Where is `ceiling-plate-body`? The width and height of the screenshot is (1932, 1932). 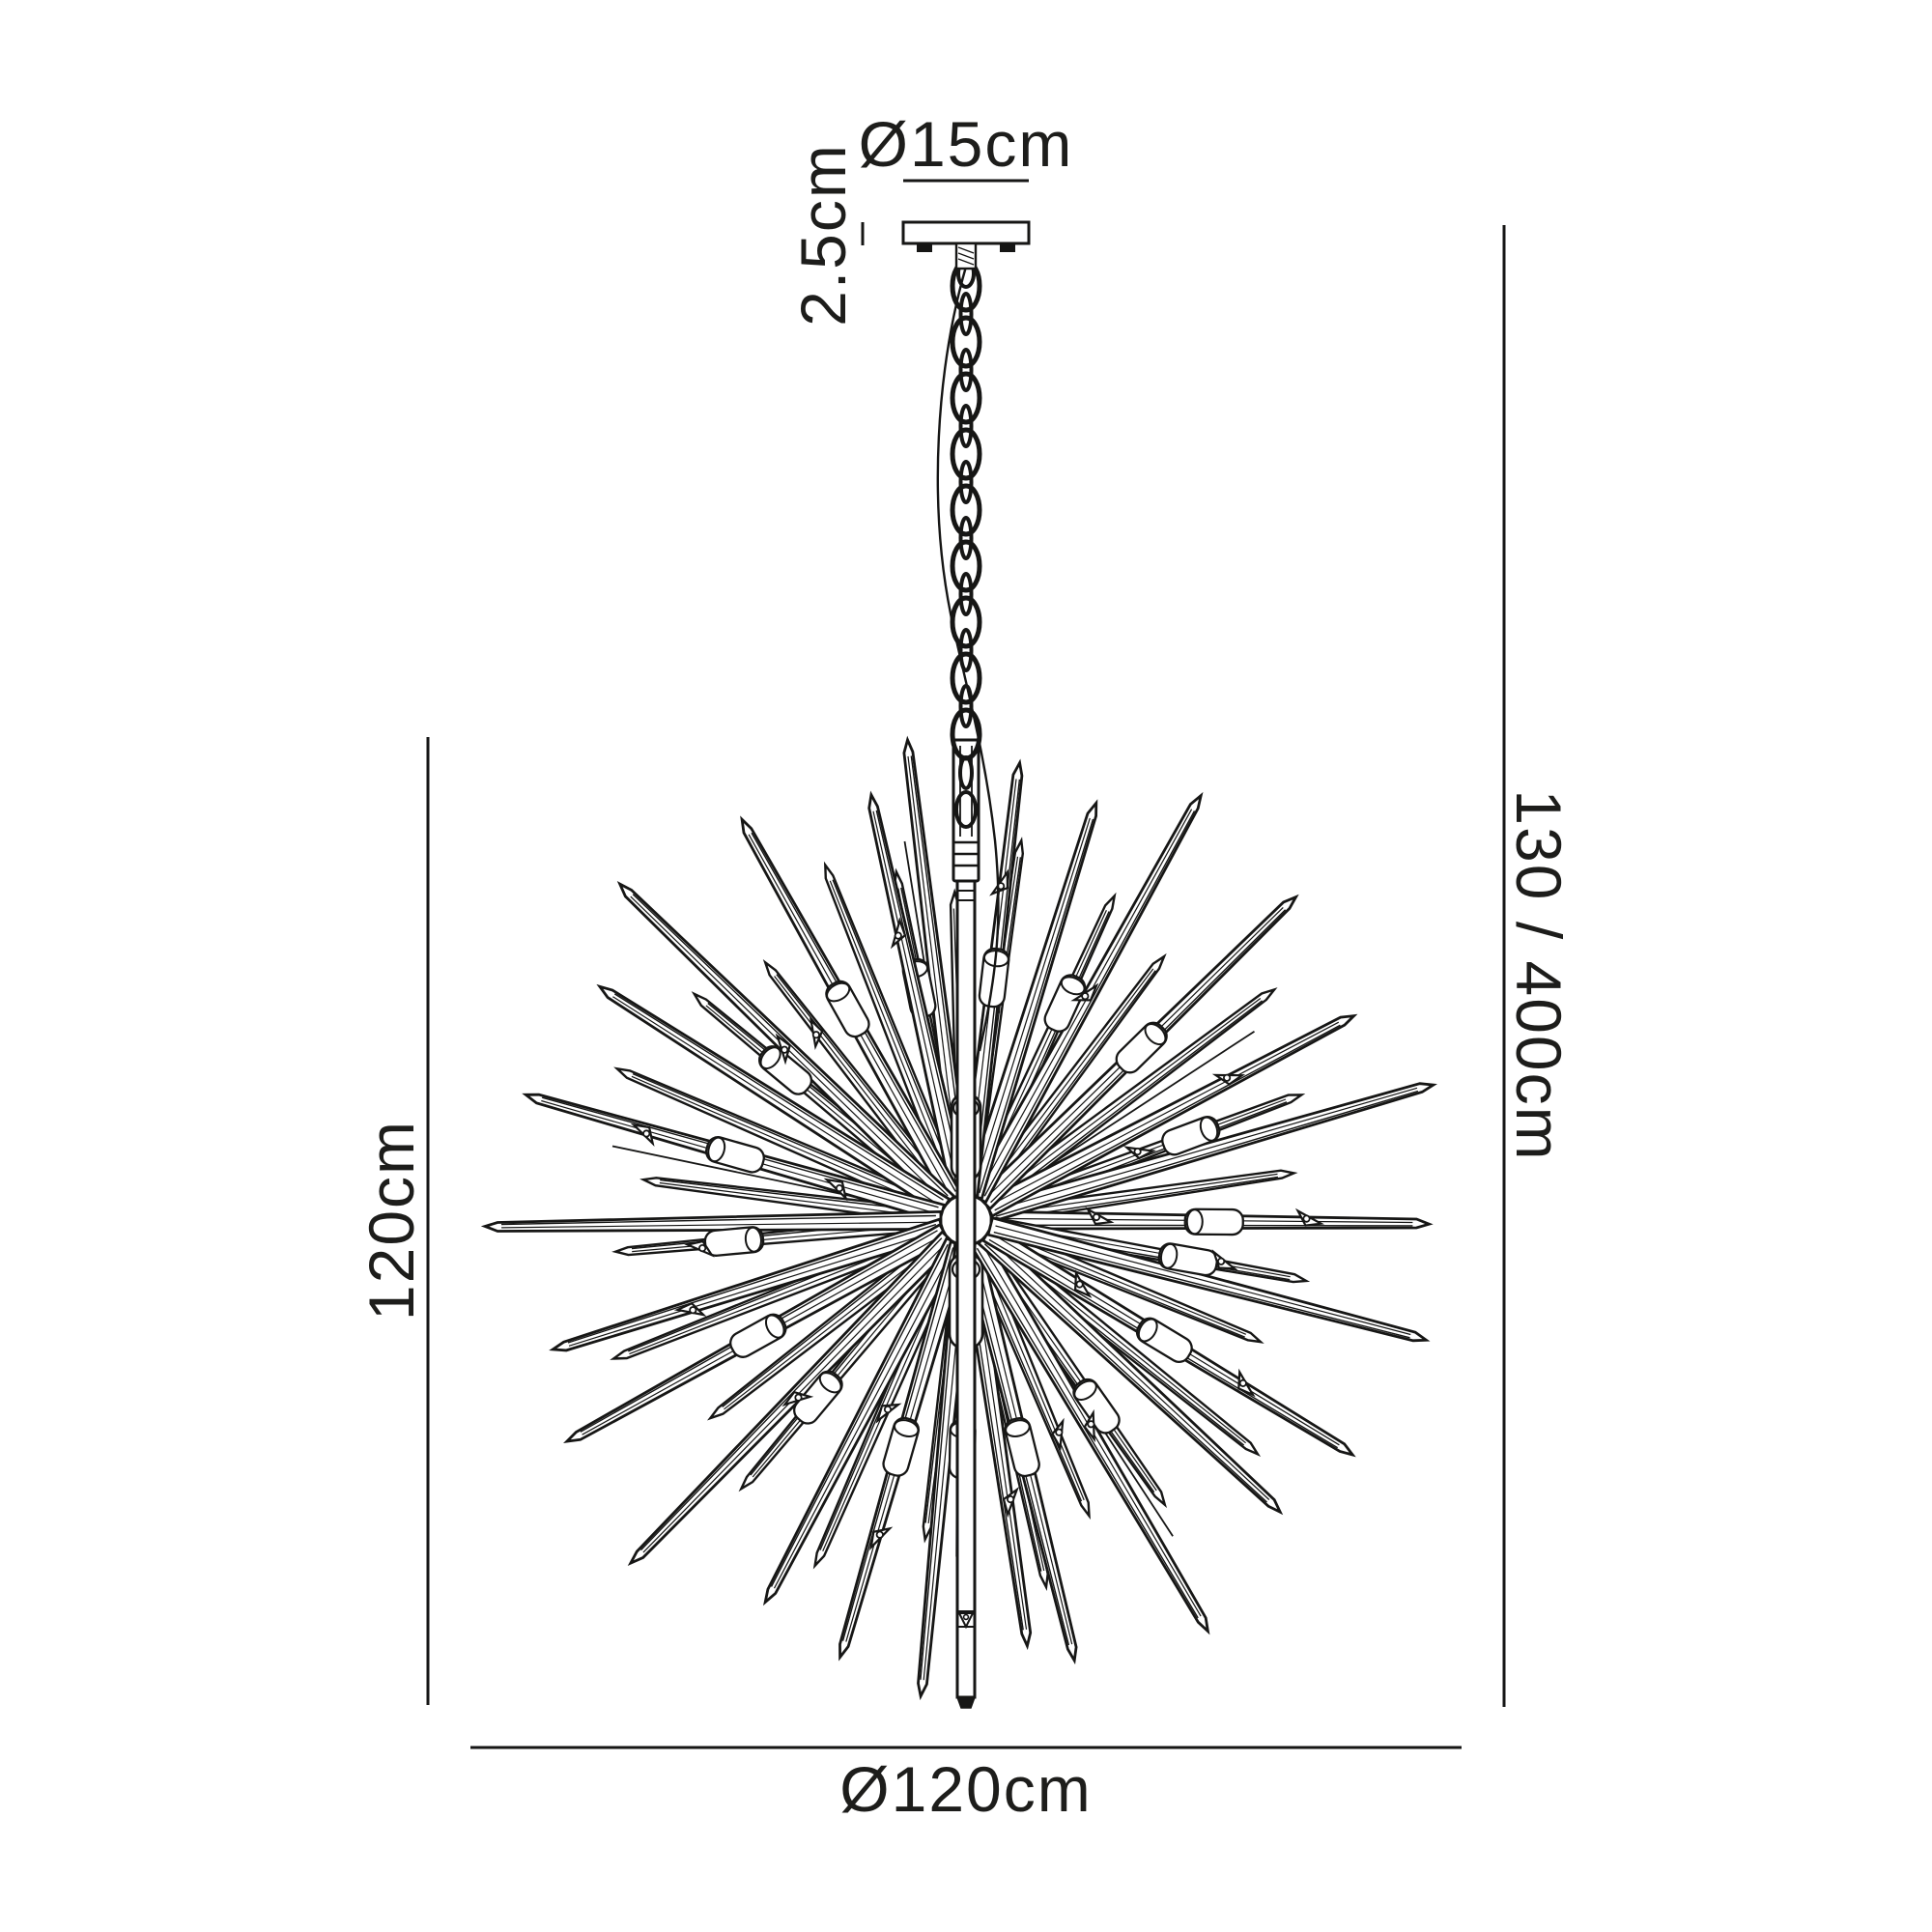
ceiling-plate-body is located at coordinates (966, 232).